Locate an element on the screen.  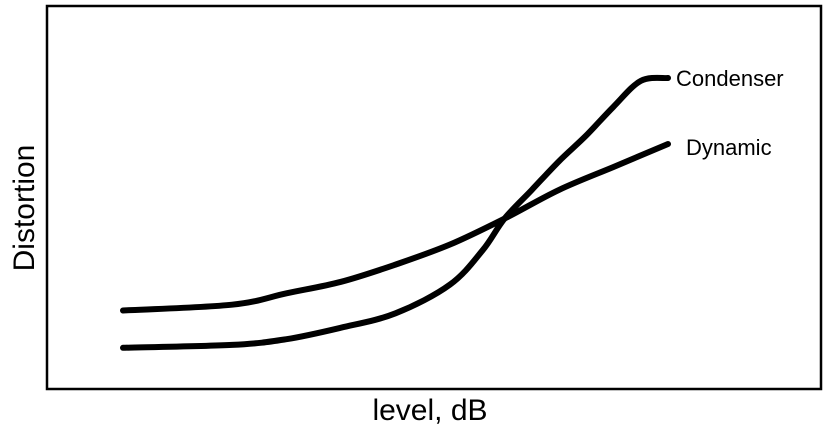
x-axis-label: level, dB is located at coordinates (429, 410).